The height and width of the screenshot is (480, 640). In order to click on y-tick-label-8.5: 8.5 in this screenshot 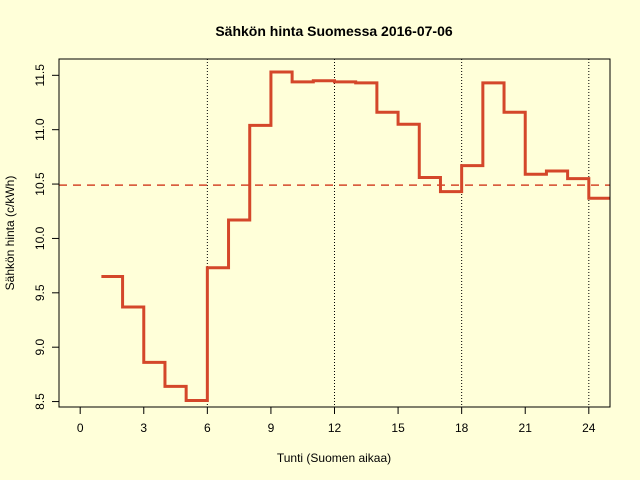, I will do `click(40, 401)`.